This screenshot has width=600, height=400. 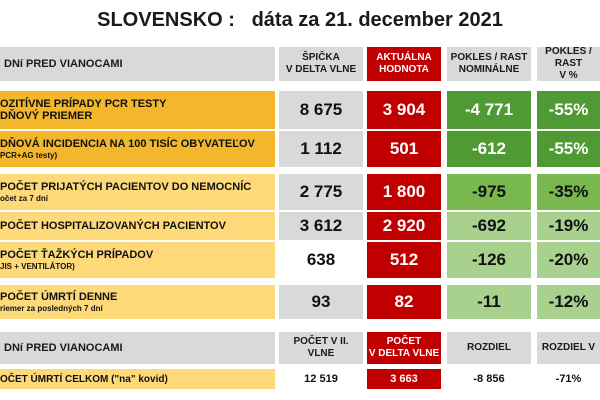 What do you see at coordinates (404, 110) in the screenshot?
I see `cell-current: 3 904` at bounding box center [404, 110].